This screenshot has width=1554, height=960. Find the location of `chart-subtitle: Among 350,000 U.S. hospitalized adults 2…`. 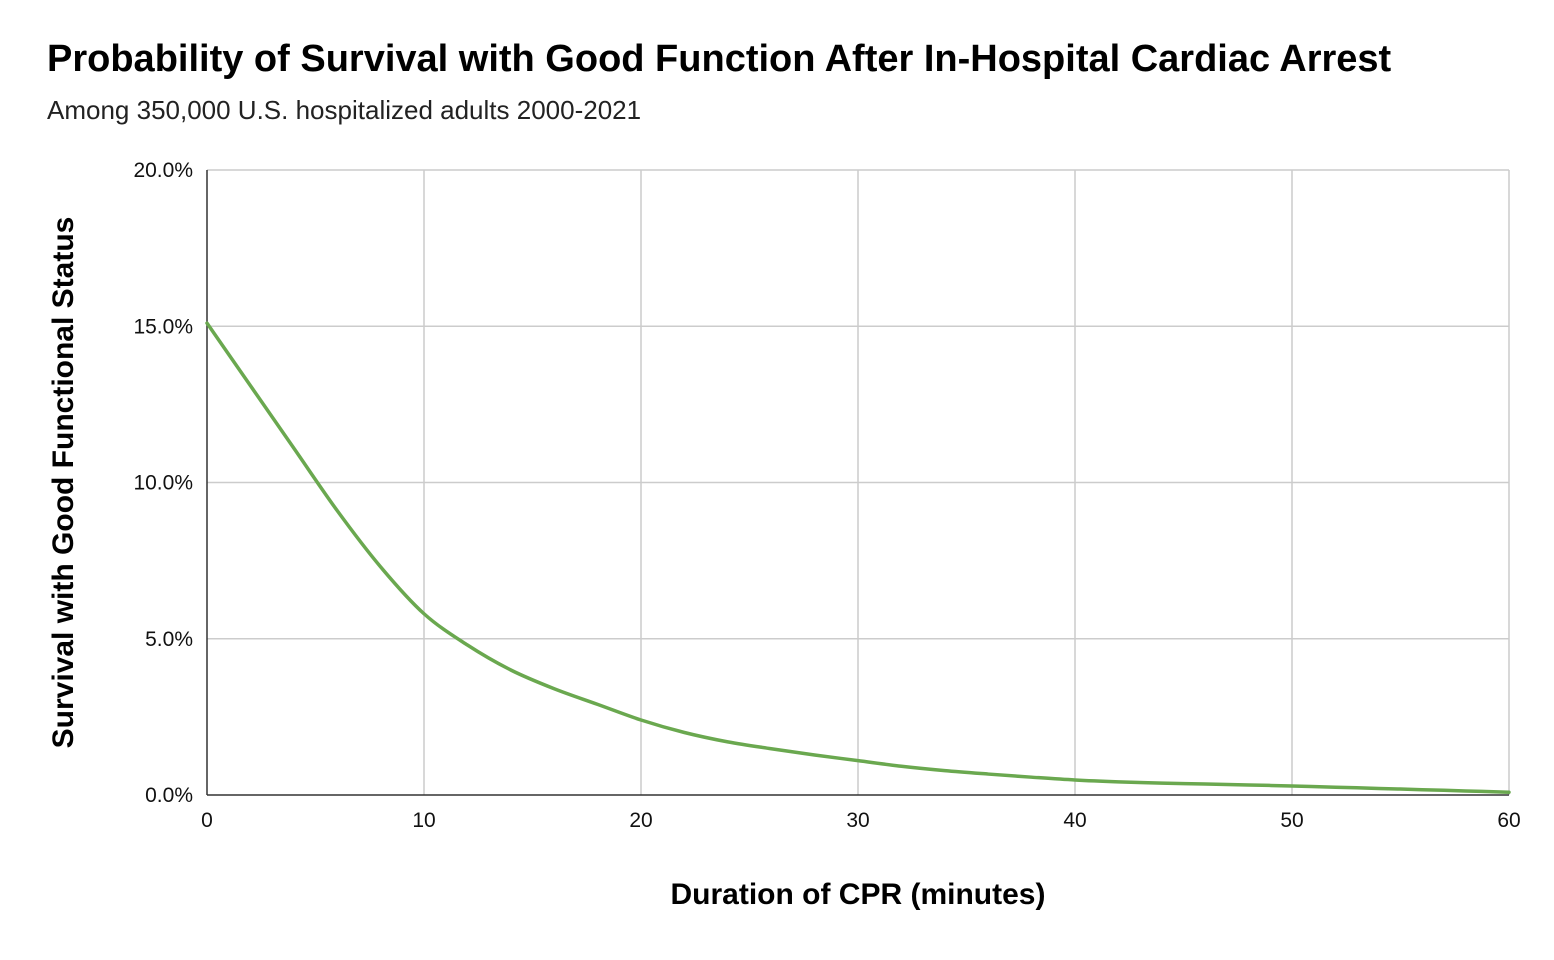

chart-subtitle: Among 350,000 U.S. hospitalized adults 2… is located at coordinates (344, 110).